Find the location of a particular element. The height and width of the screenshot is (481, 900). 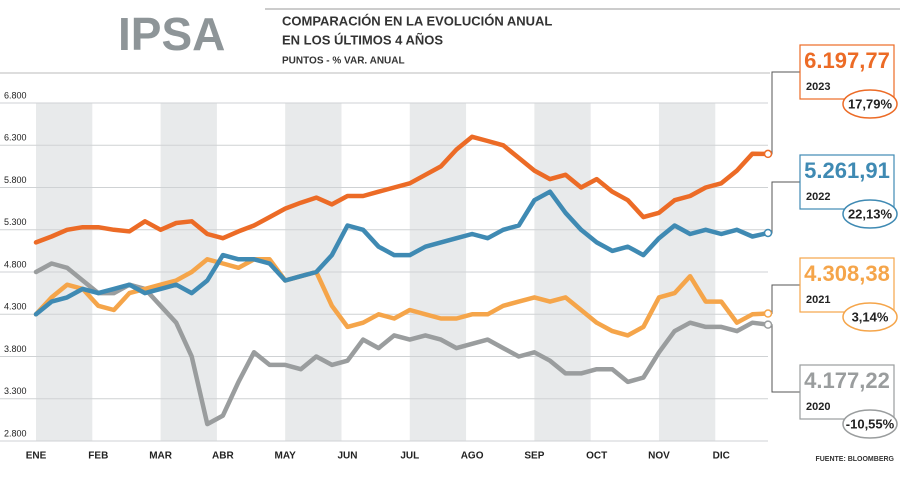

series-line is located at coordinates (402, 297).